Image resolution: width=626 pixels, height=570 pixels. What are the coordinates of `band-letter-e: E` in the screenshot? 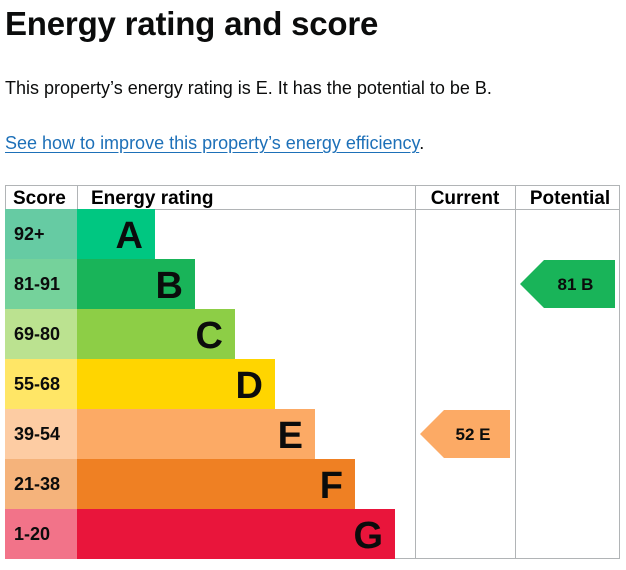 It's located at (290, 436).